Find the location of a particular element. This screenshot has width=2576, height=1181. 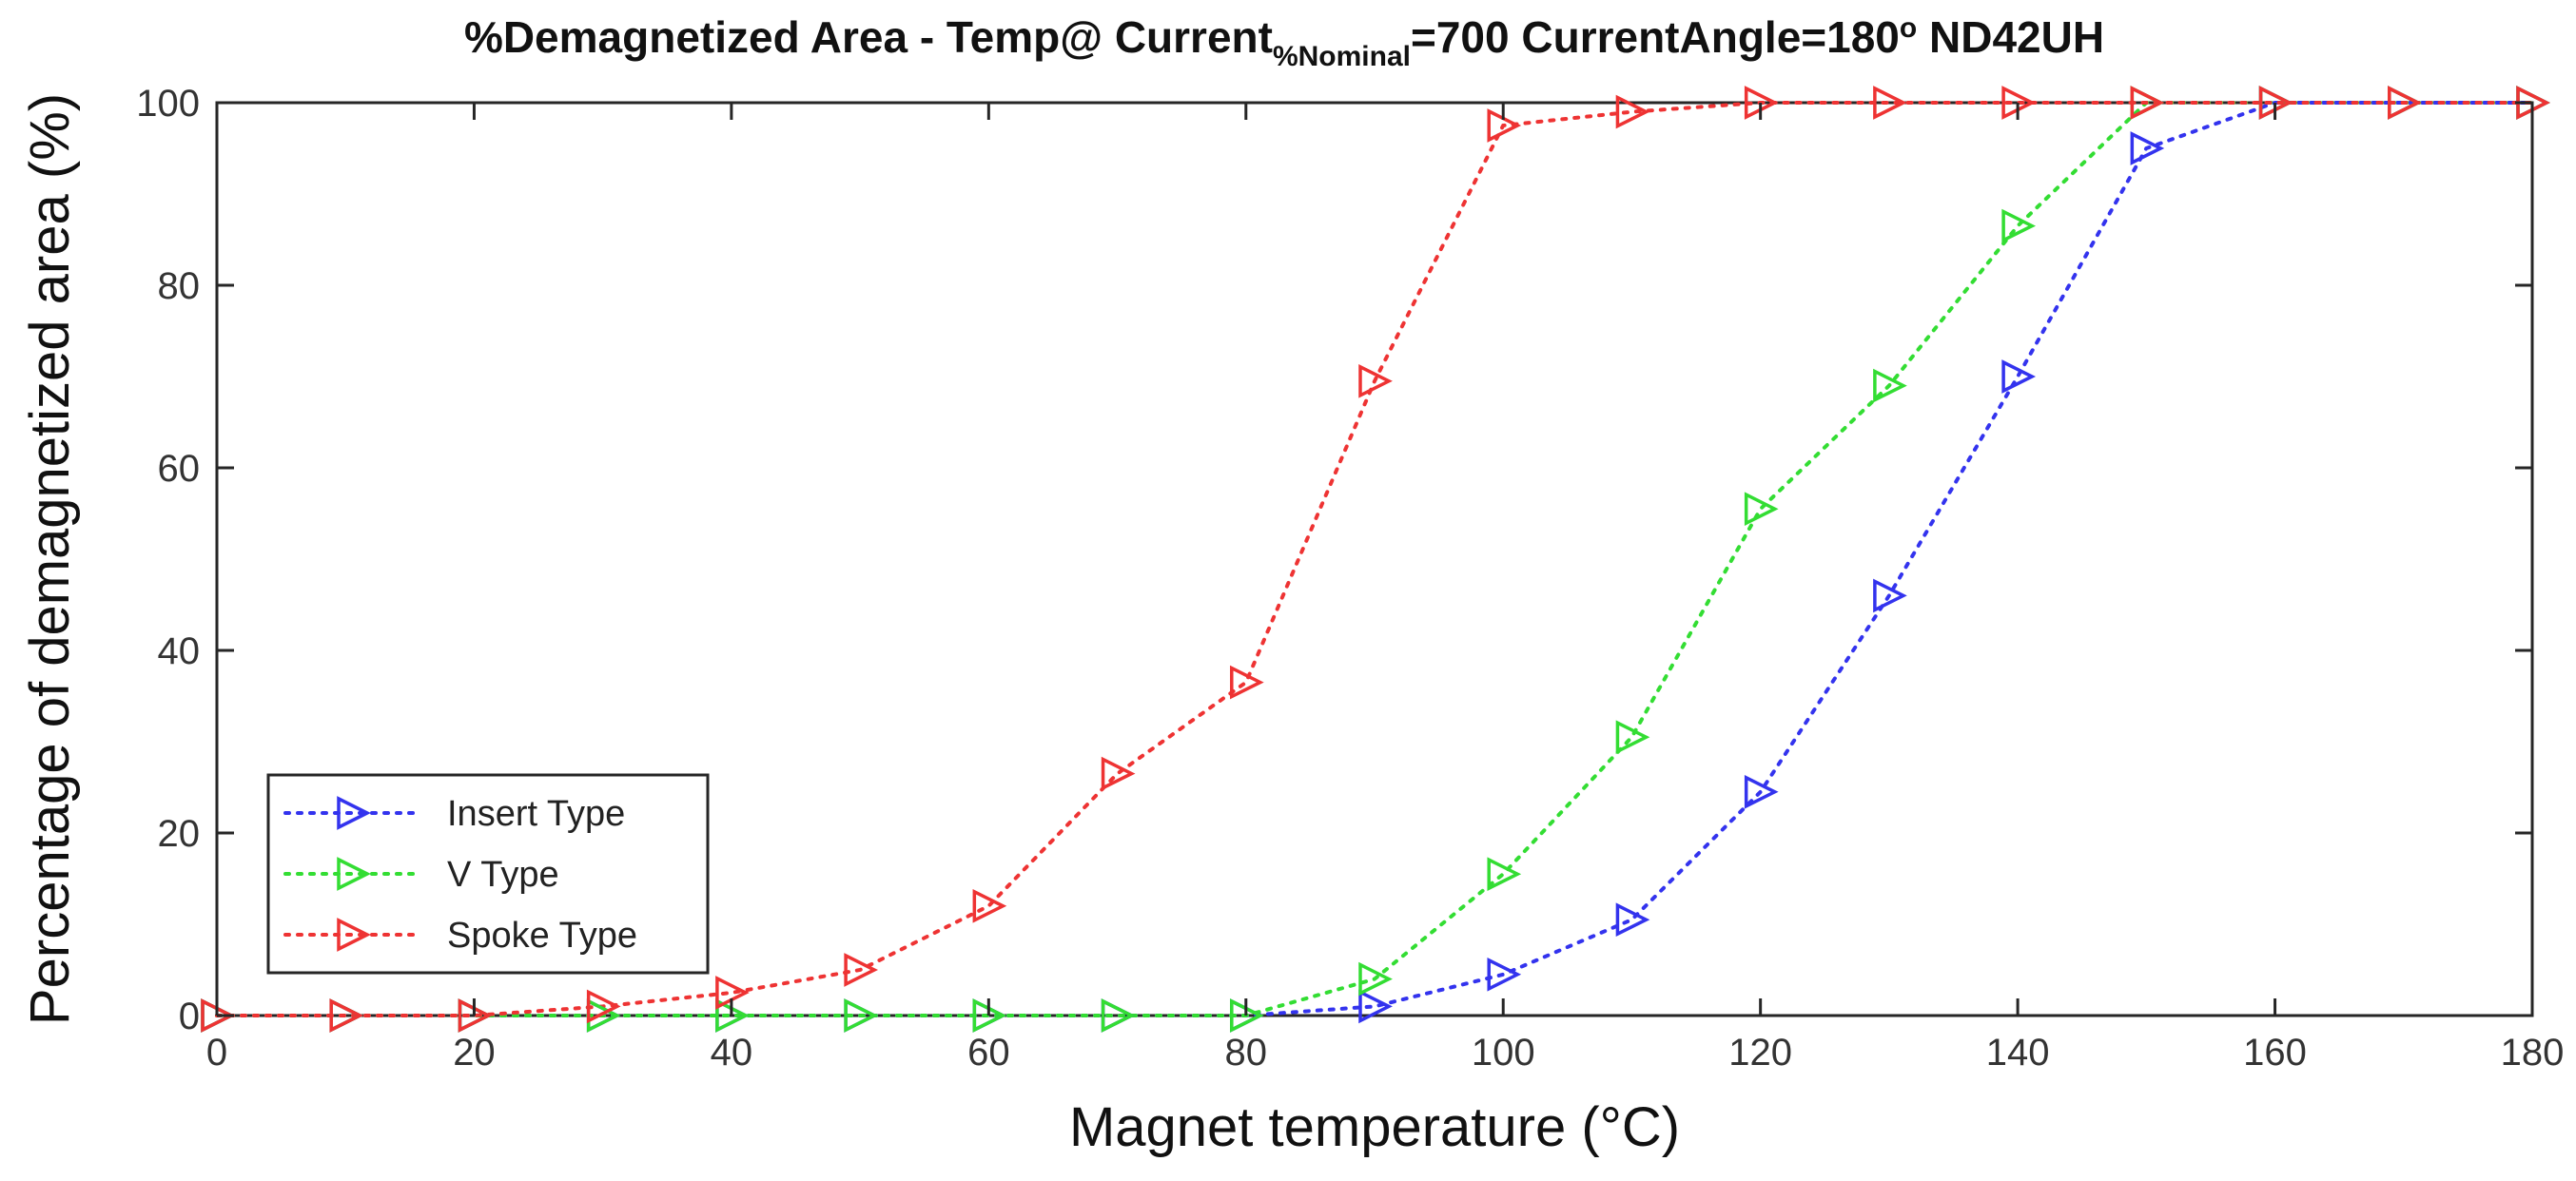

chart-title-subscript: %Nominal is located at coordinates (1342, 56).